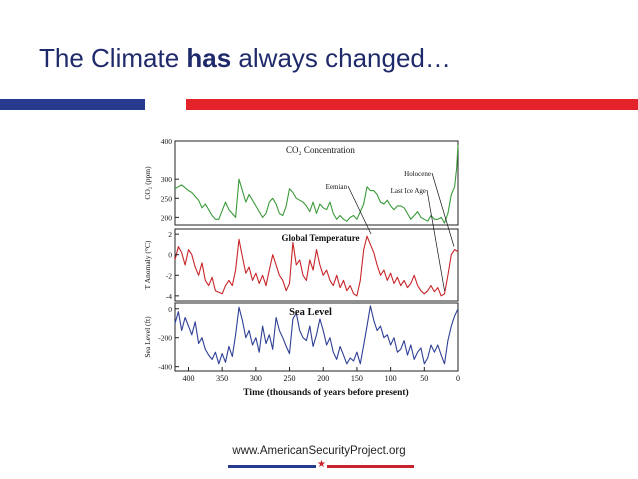 The image size is (638, 479). I want to click on footer-line-red, so click(370, 466).